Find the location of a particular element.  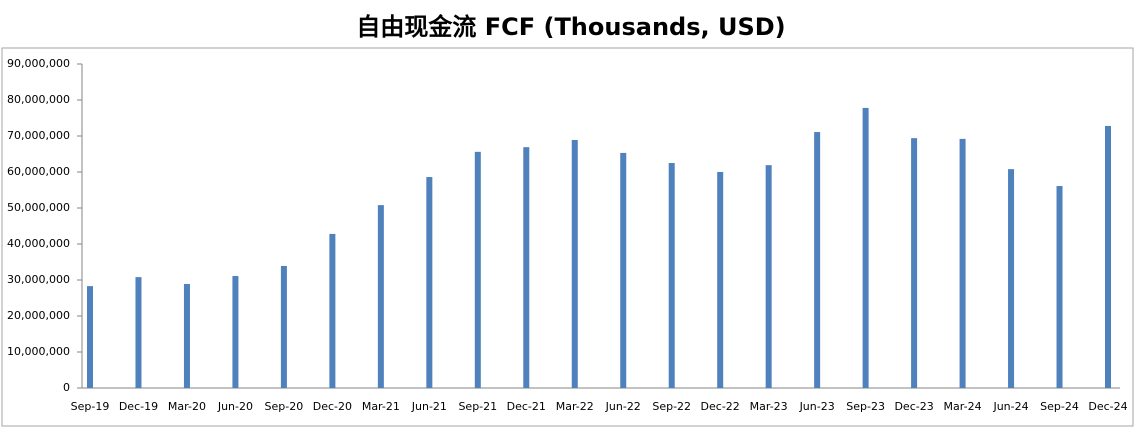

y-tick-label: 30,000,000 is located at coordinates (38, 279).